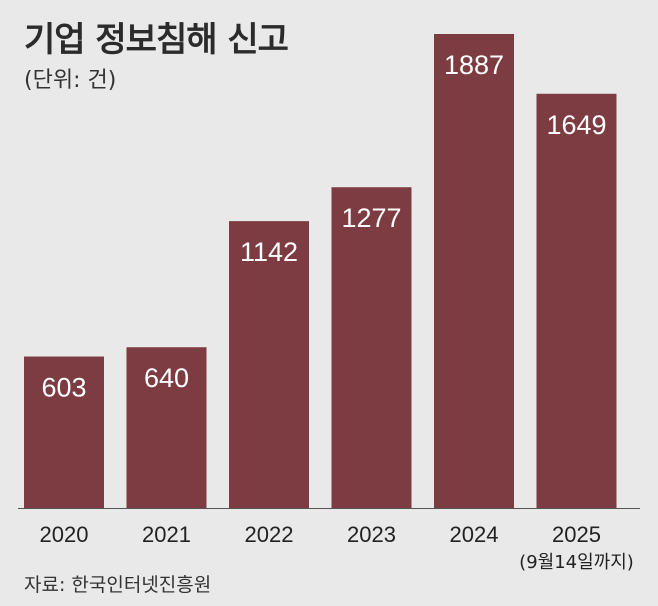  I want to click on chart-unit-label: (단위: 건), so click(70, 80).